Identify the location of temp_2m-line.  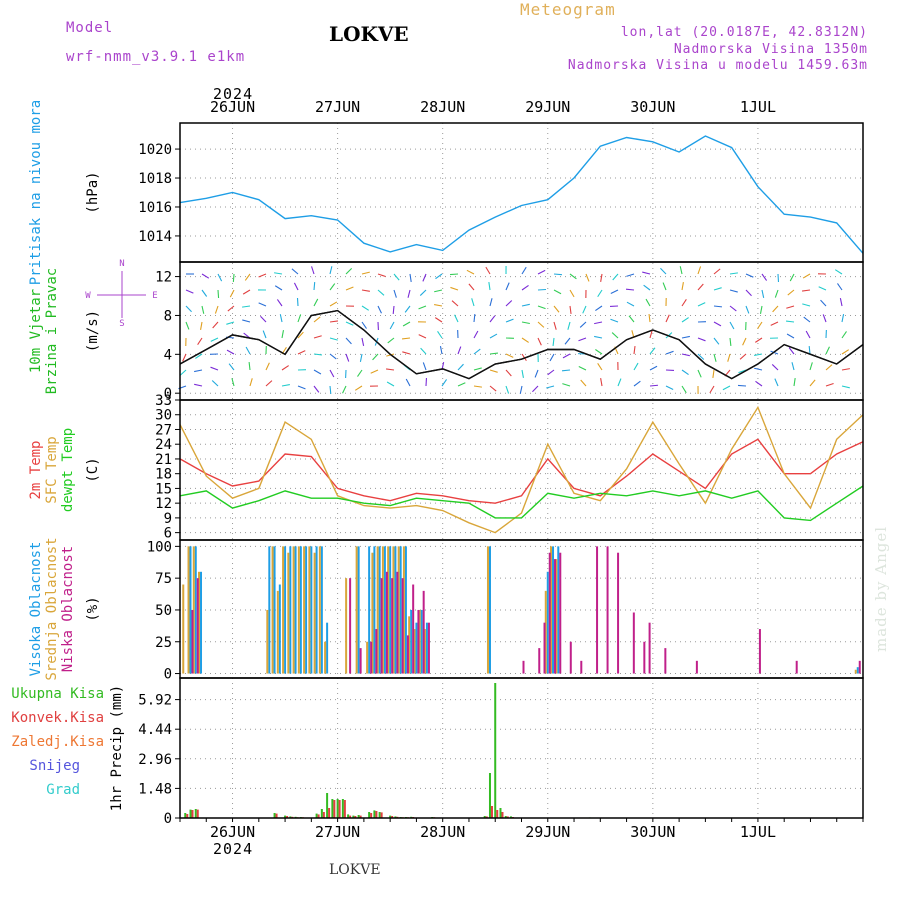
(521, 471).